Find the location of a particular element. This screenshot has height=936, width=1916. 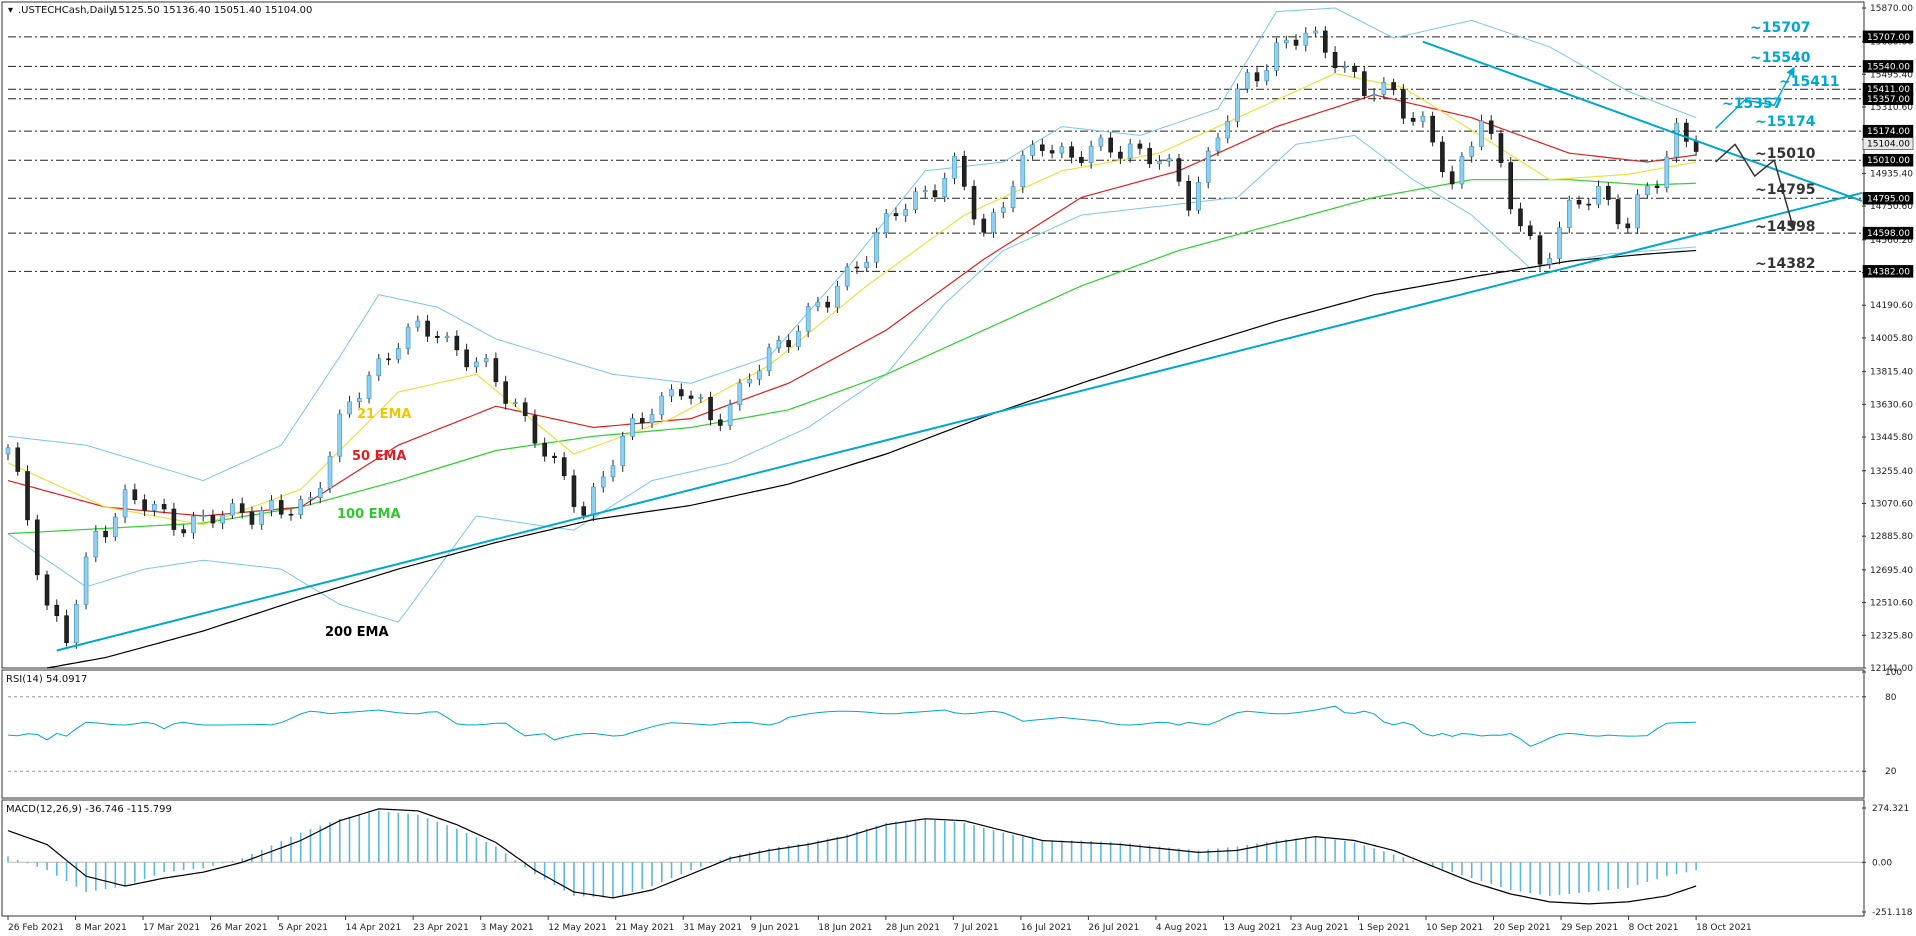

level-tag-label: 15357.00 is located at coordinates (1888, 100).